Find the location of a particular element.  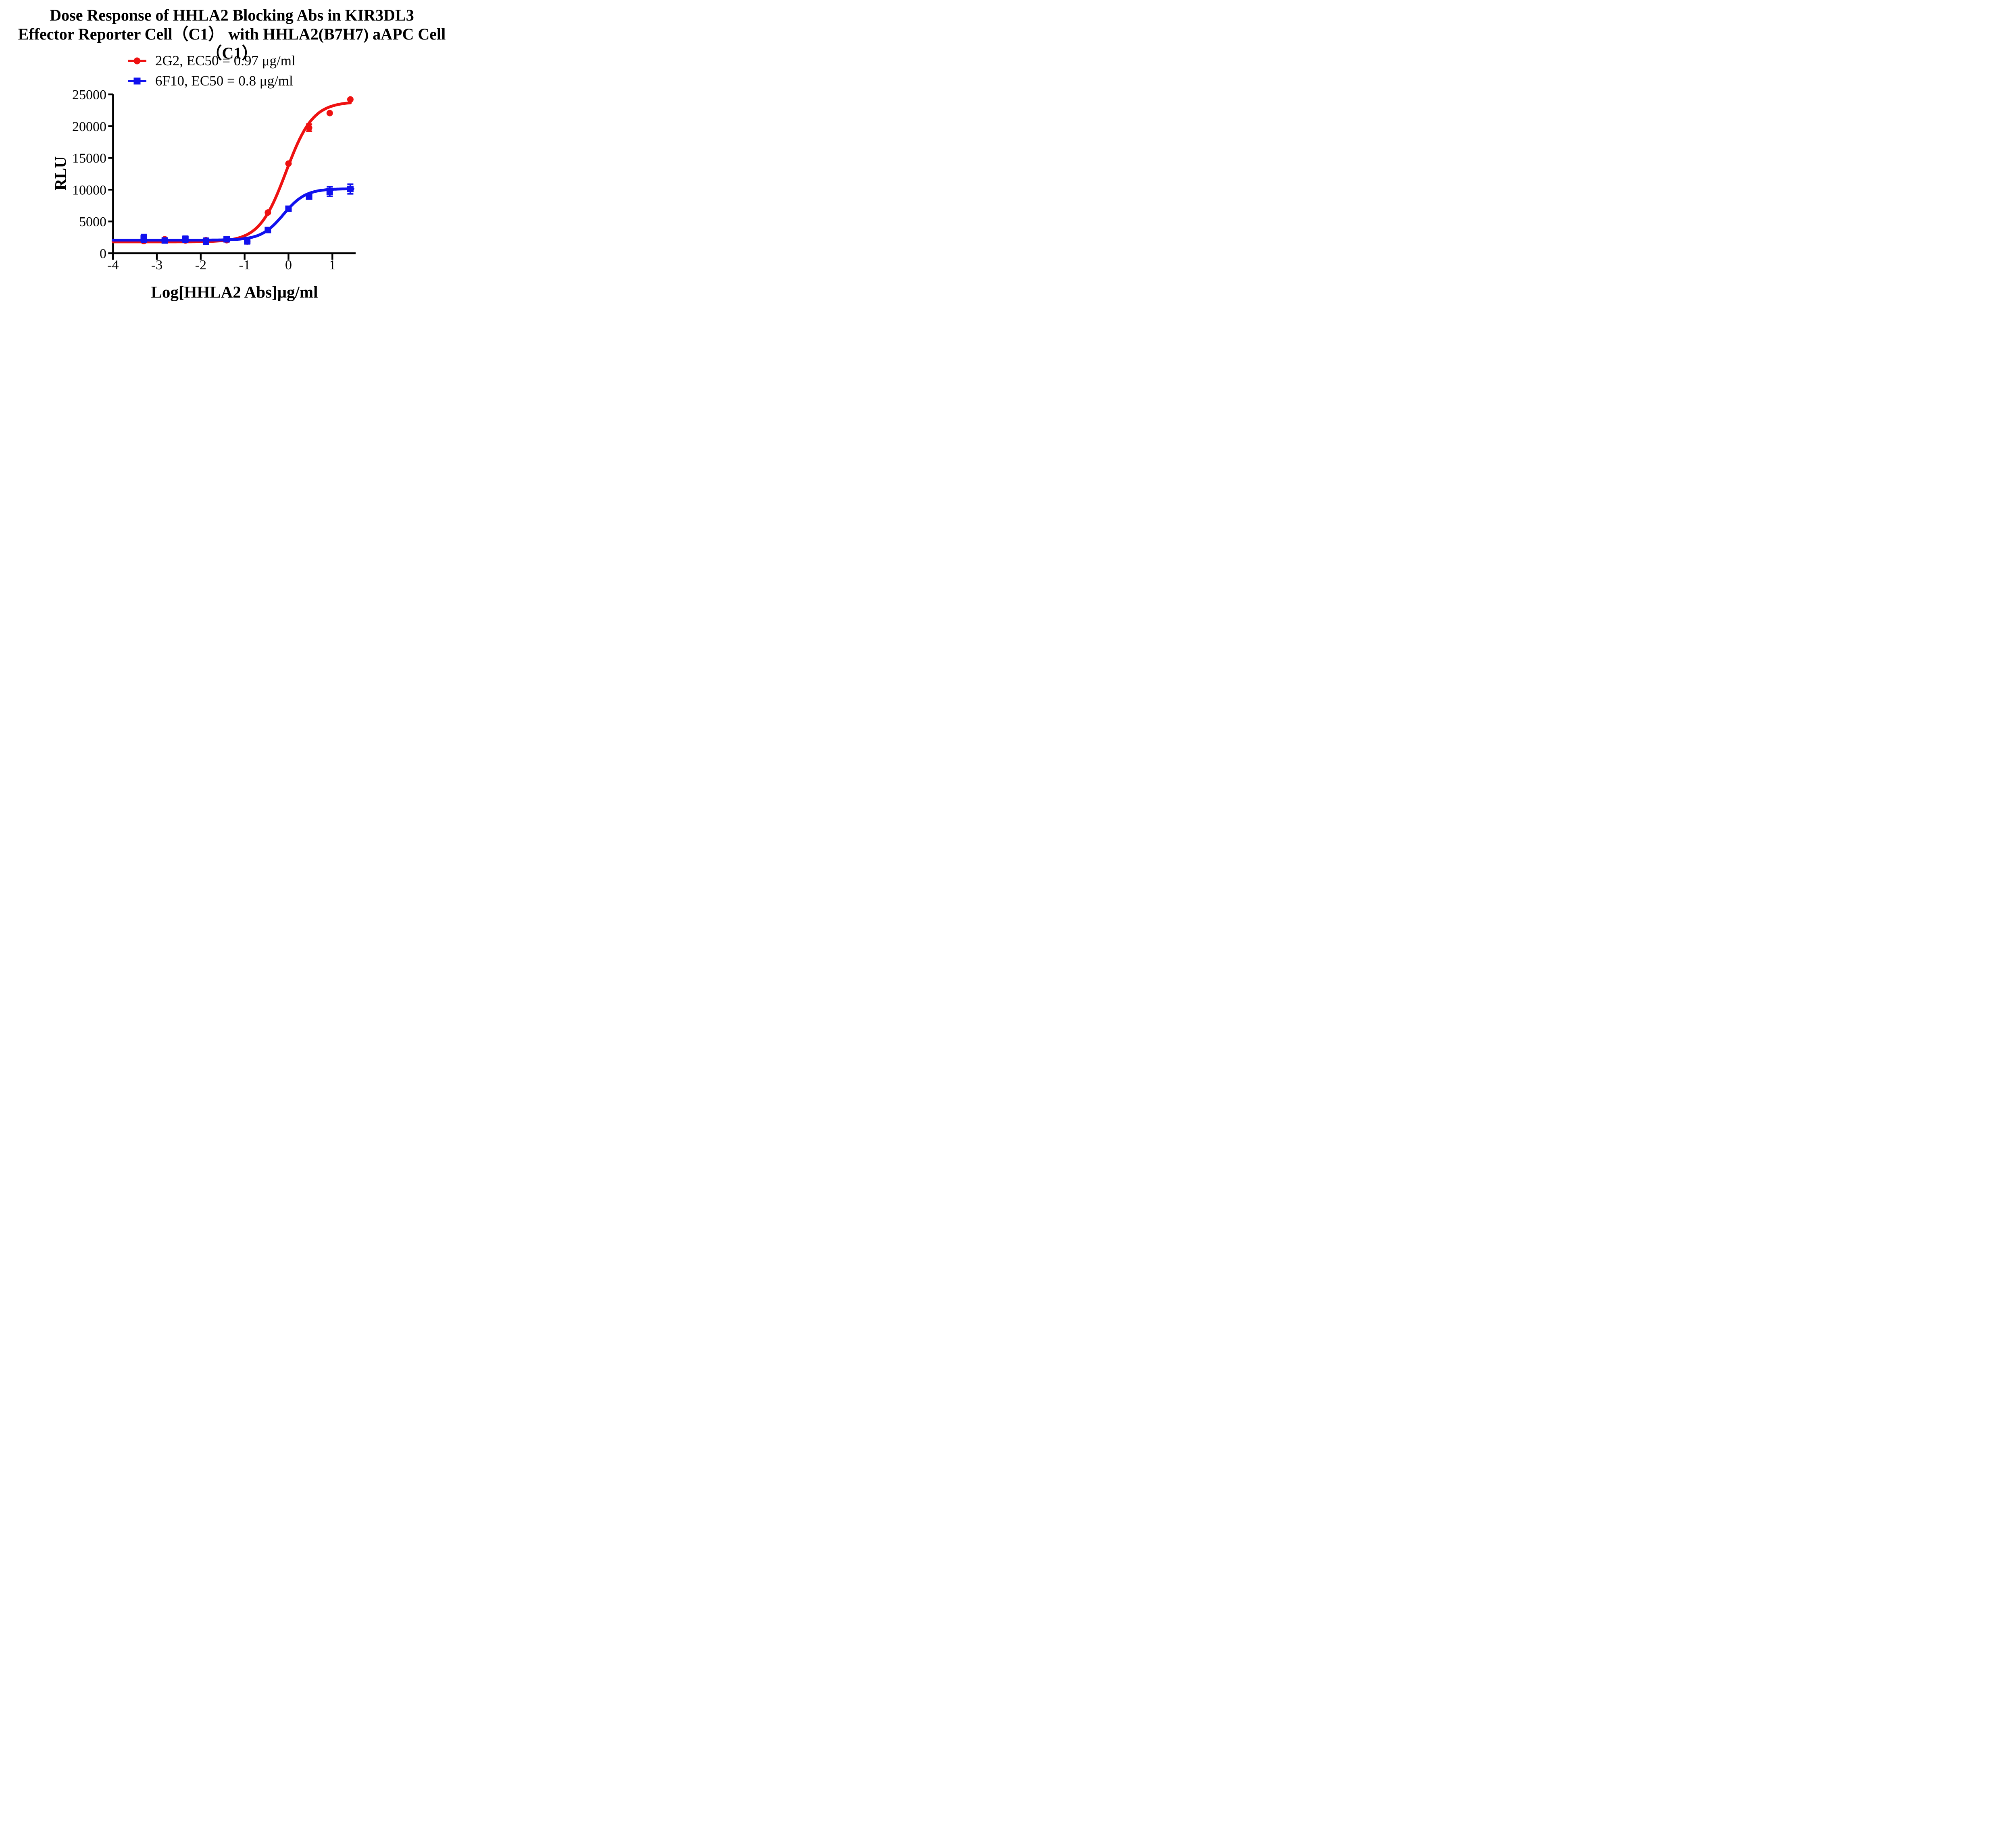

legend-square-marker-icon is located at coordinates (137, 81).